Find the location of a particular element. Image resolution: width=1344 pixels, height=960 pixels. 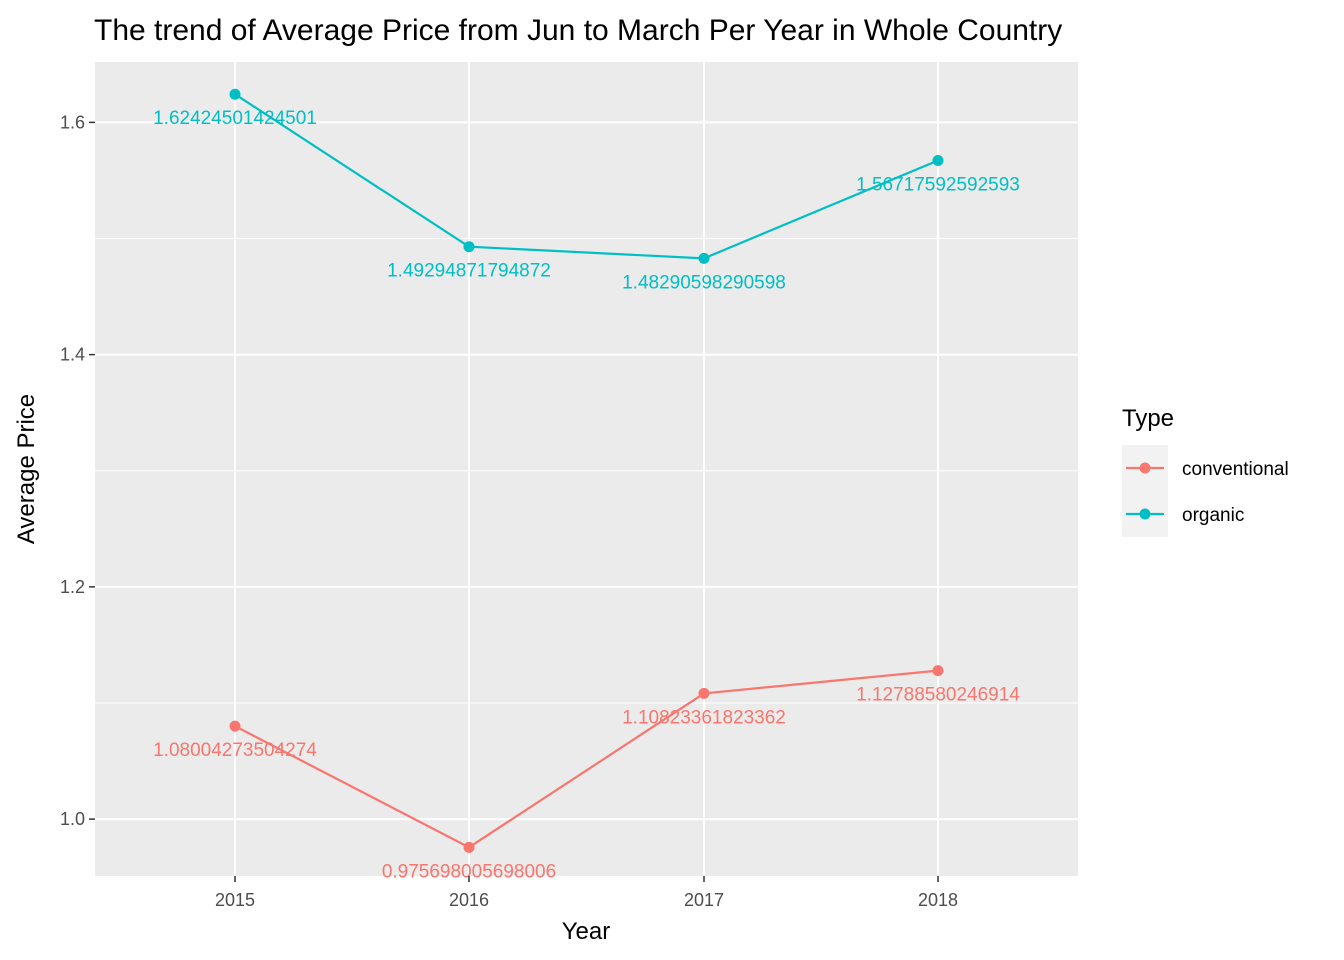

x-tick-label: 2015 is located at coordinates (235, 900).